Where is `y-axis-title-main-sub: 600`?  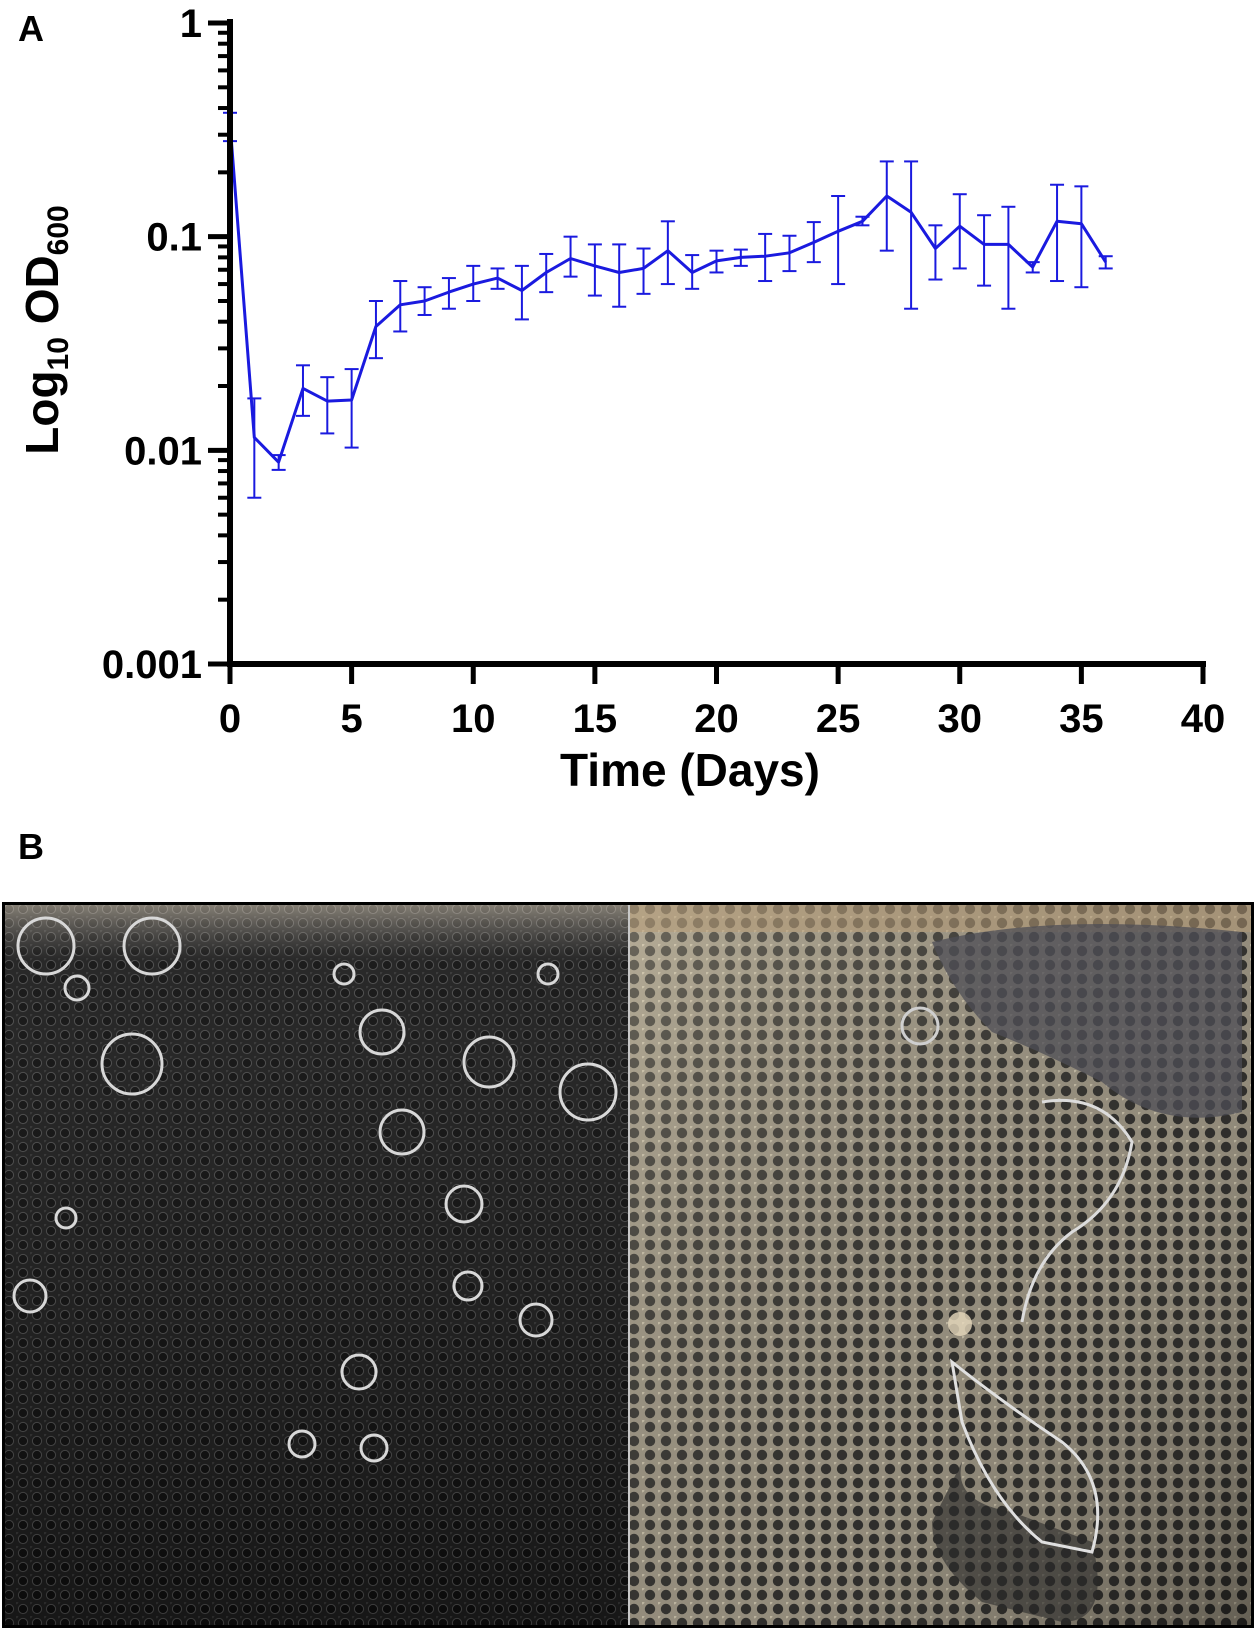
y-axis-title-main-sub: 600 is located at coordinates (58, 230).